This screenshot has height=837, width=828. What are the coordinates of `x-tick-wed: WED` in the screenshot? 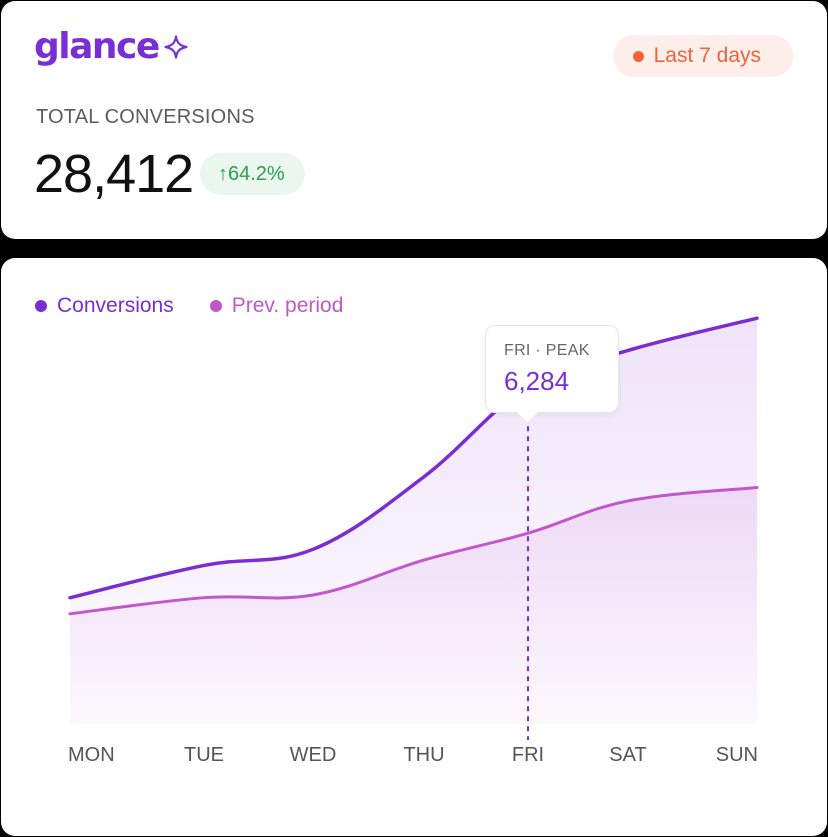 It's located at (313, 755).